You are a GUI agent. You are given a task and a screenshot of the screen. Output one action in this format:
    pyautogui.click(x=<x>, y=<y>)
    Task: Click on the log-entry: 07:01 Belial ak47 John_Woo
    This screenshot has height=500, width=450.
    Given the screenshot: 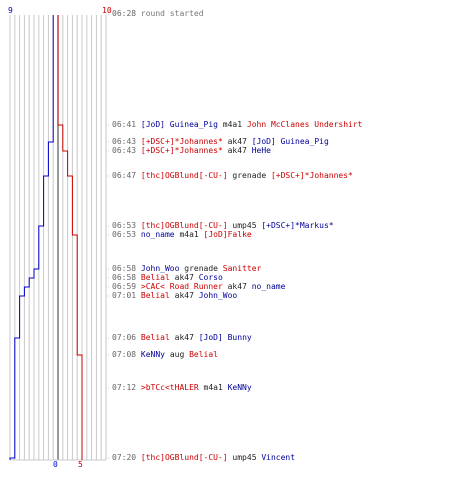 What is the action you would take?
    pyautogui.click(x=174, y=295)
    